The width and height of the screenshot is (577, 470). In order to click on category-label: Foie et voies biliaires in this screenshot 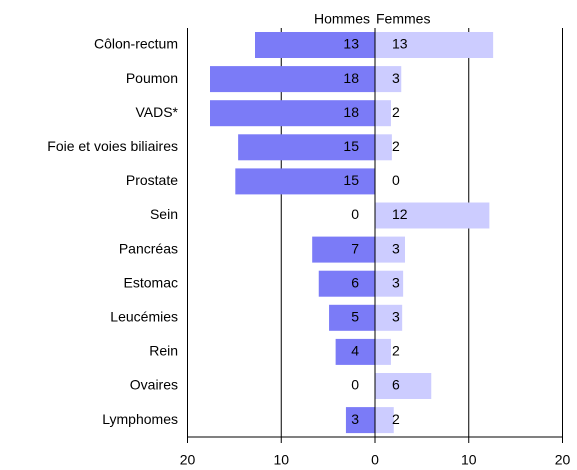, I will do `click(112, 146)`.